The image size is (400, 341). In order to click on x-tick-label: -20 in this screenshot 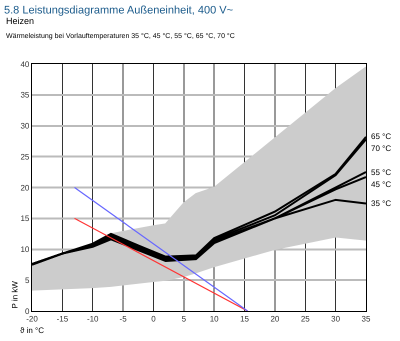, I will do `click(32, 319)`.